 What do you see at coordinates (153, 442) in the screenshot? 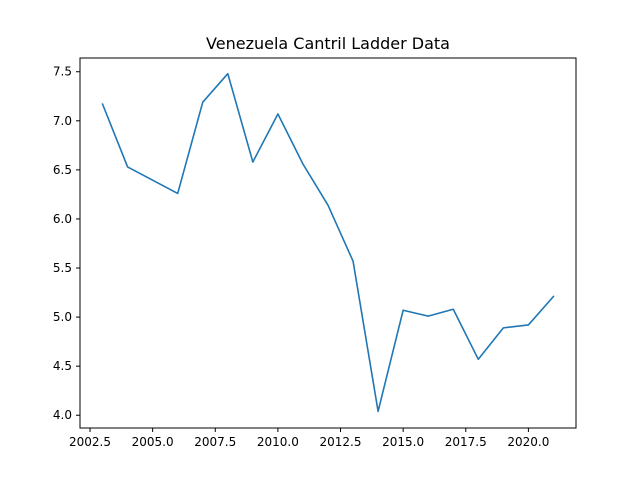
I see `x-tick-label: 2005.0` at bounding box center [153, 442].